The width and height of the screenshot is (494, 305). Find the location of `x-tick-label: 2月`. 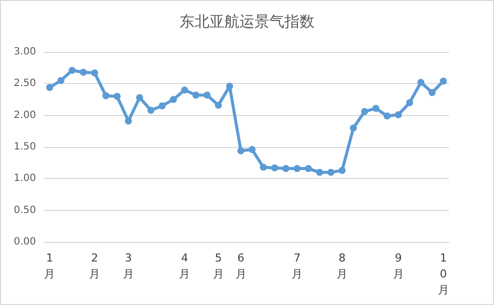

x-tick-label: 2月 is located at coordinates (94, 266).